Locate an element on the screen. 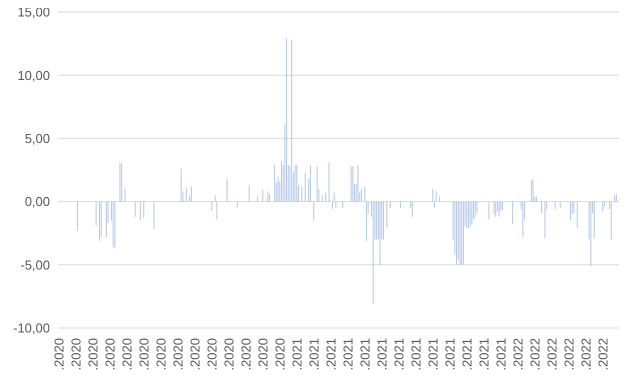 The width and height of the screenshot is (640, 375). y-tick-label: -5,00 is located at coordinates (35, 264).